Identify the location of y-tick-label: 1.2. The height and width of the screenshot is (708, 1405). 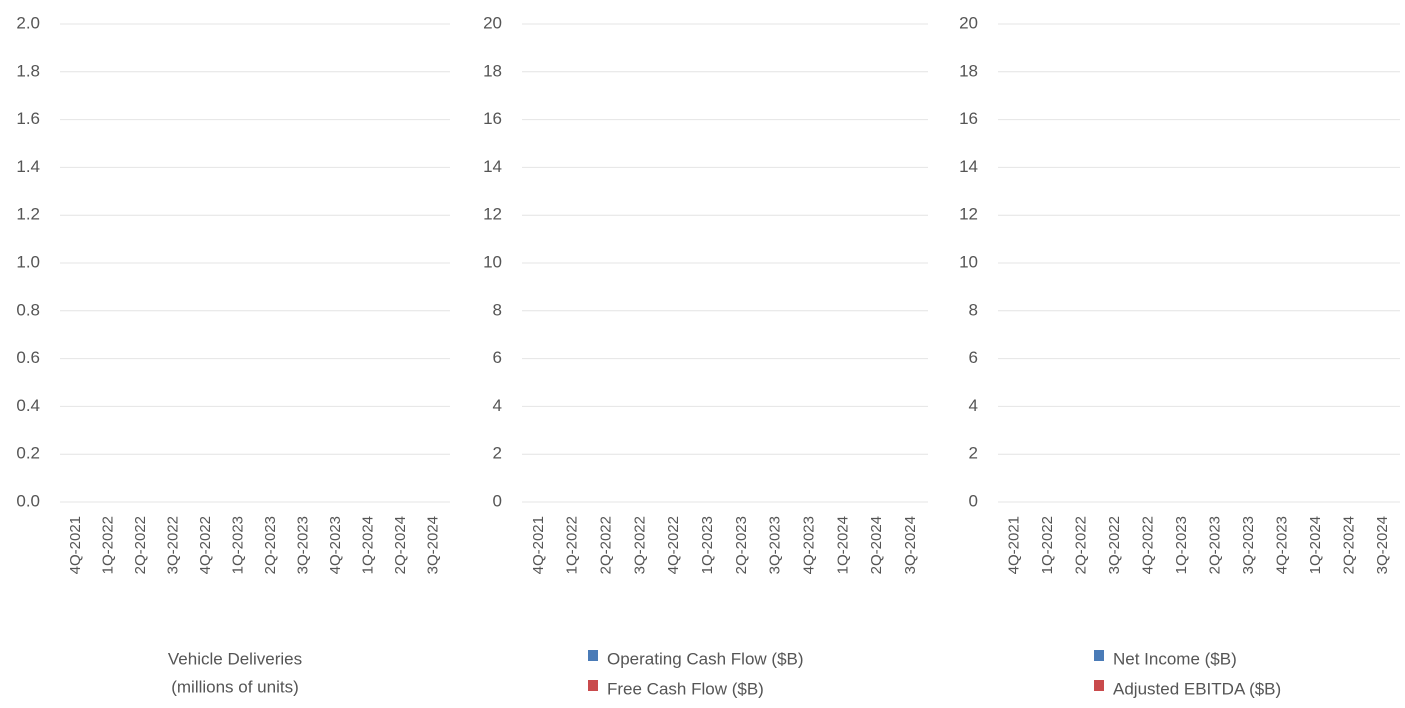
(28, 214).